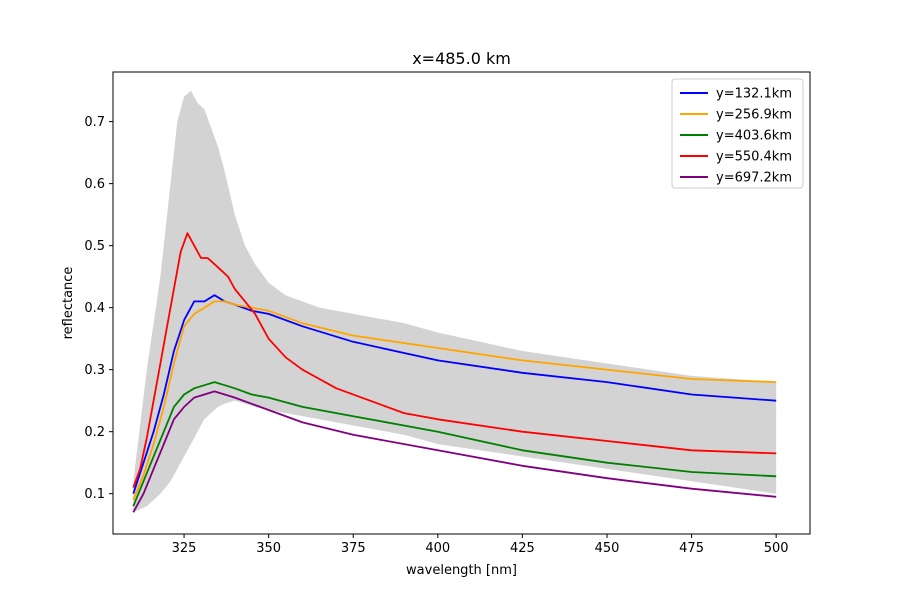  What do you see at coordinates (607, 548) in the screenshot?
I see `x-tick-label: 450` at bounding box center [607, 548].